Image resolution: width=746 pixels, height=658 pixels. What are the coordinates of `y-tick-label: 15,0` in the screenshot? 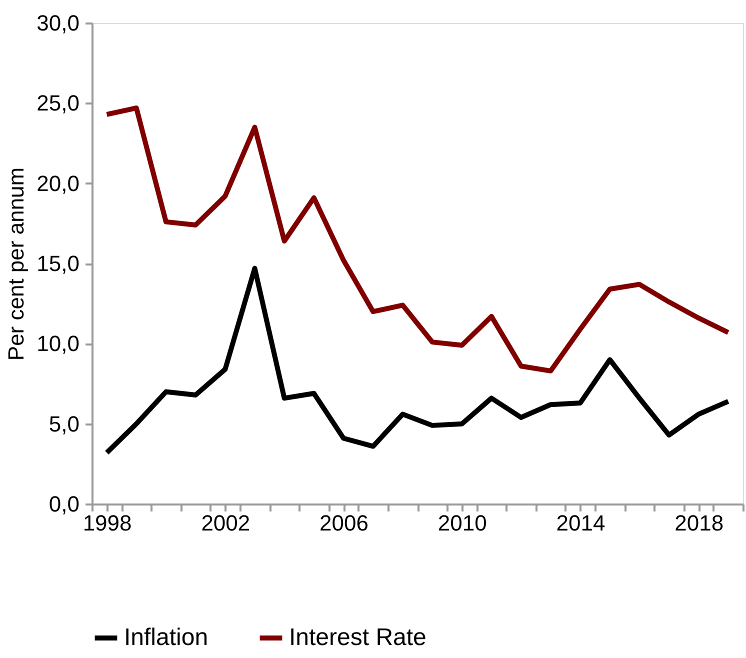 It's located at (58, 263).